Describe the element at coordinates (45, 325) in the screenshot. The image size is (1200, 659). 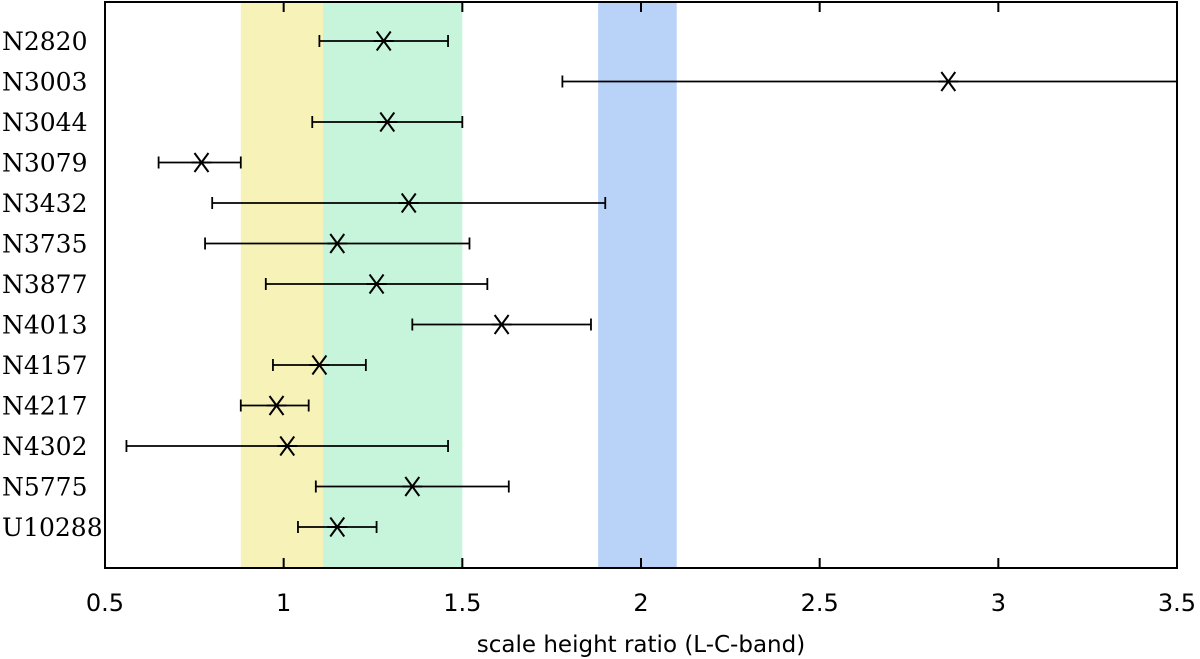
I see `category-label: N4013` at that location.